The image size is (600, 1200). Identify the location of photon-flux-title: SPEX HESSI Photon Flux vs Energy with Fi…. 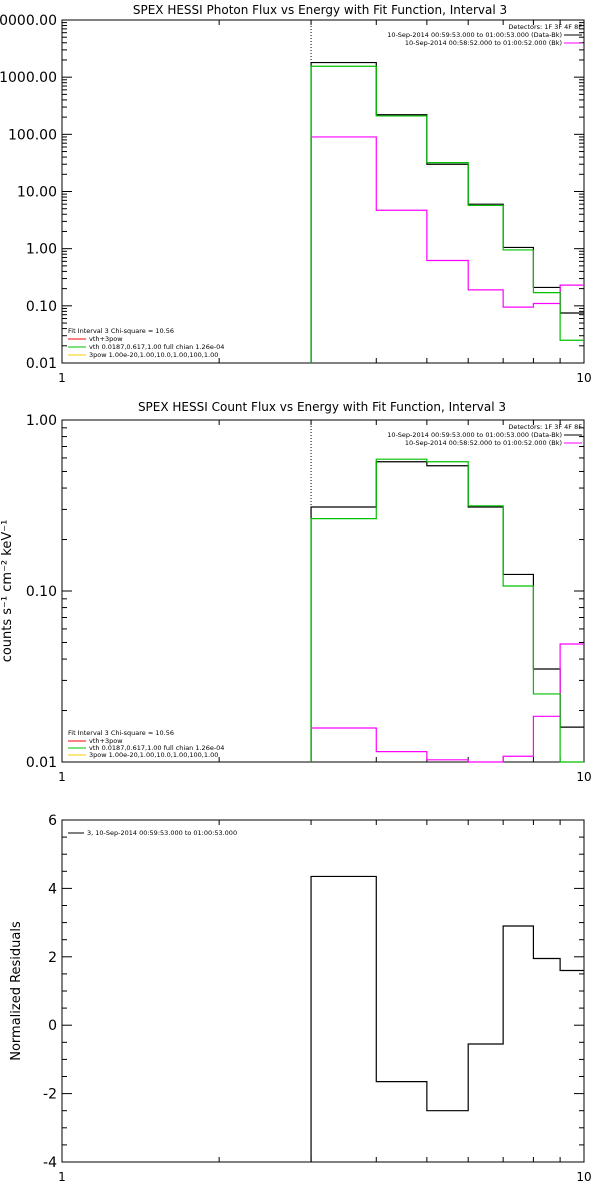
(320, 10).